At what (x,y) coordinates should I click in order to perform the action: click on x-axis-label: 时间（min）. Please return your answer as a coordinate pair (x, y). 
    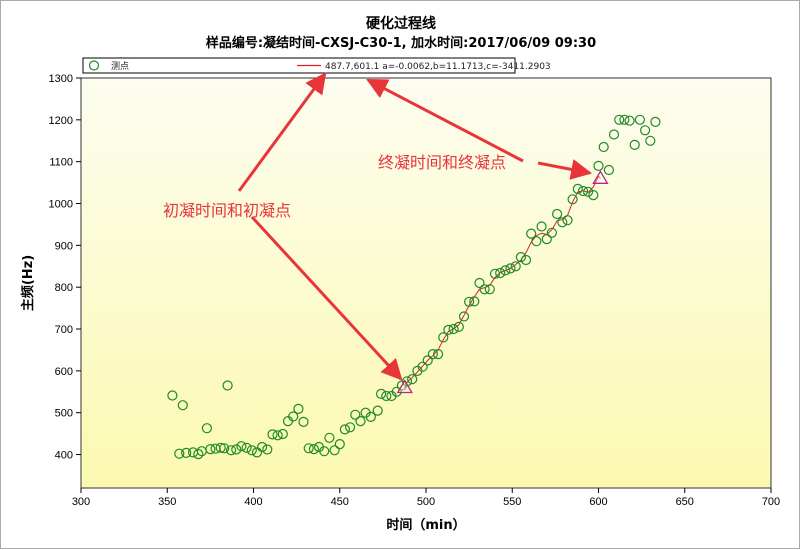
    Looking at the image, I should click on (425, 525).